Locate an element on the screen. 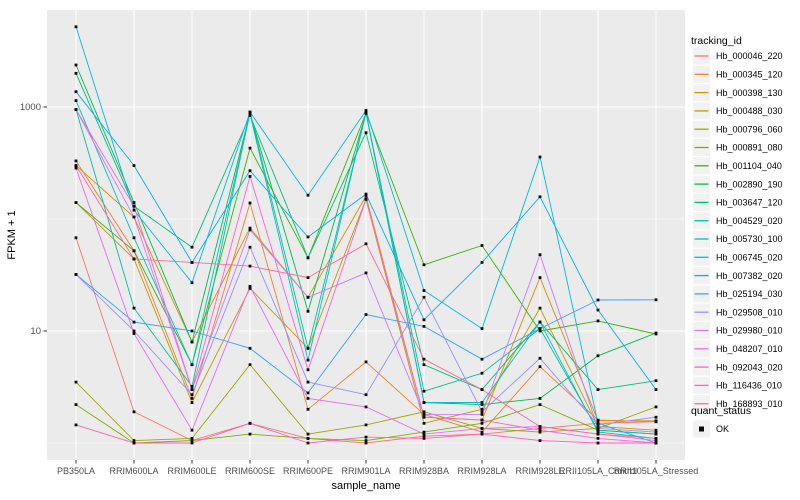  legend-item: Hb_000046_220 is located at coordinates (738, 56).